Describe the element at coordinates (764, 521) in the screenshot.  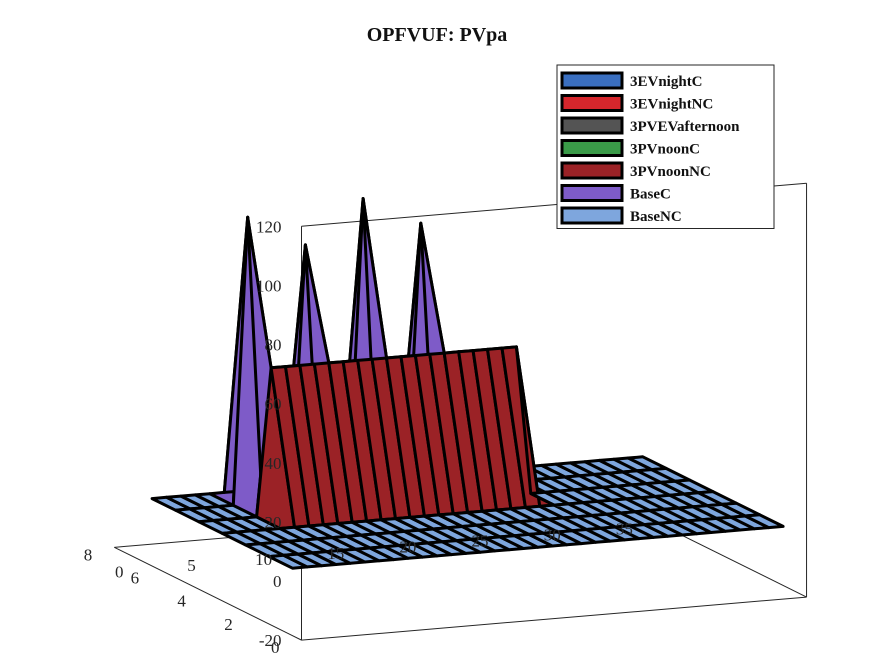
I see `surface-patch` at that location.